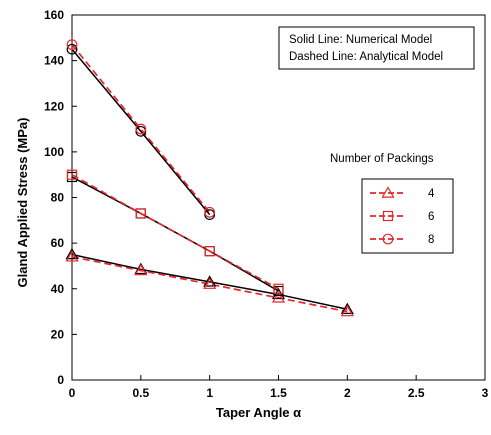  Describe the element at coordinates (402, 239) in the screenshot. I see `legend-item-8: 8` at that location.